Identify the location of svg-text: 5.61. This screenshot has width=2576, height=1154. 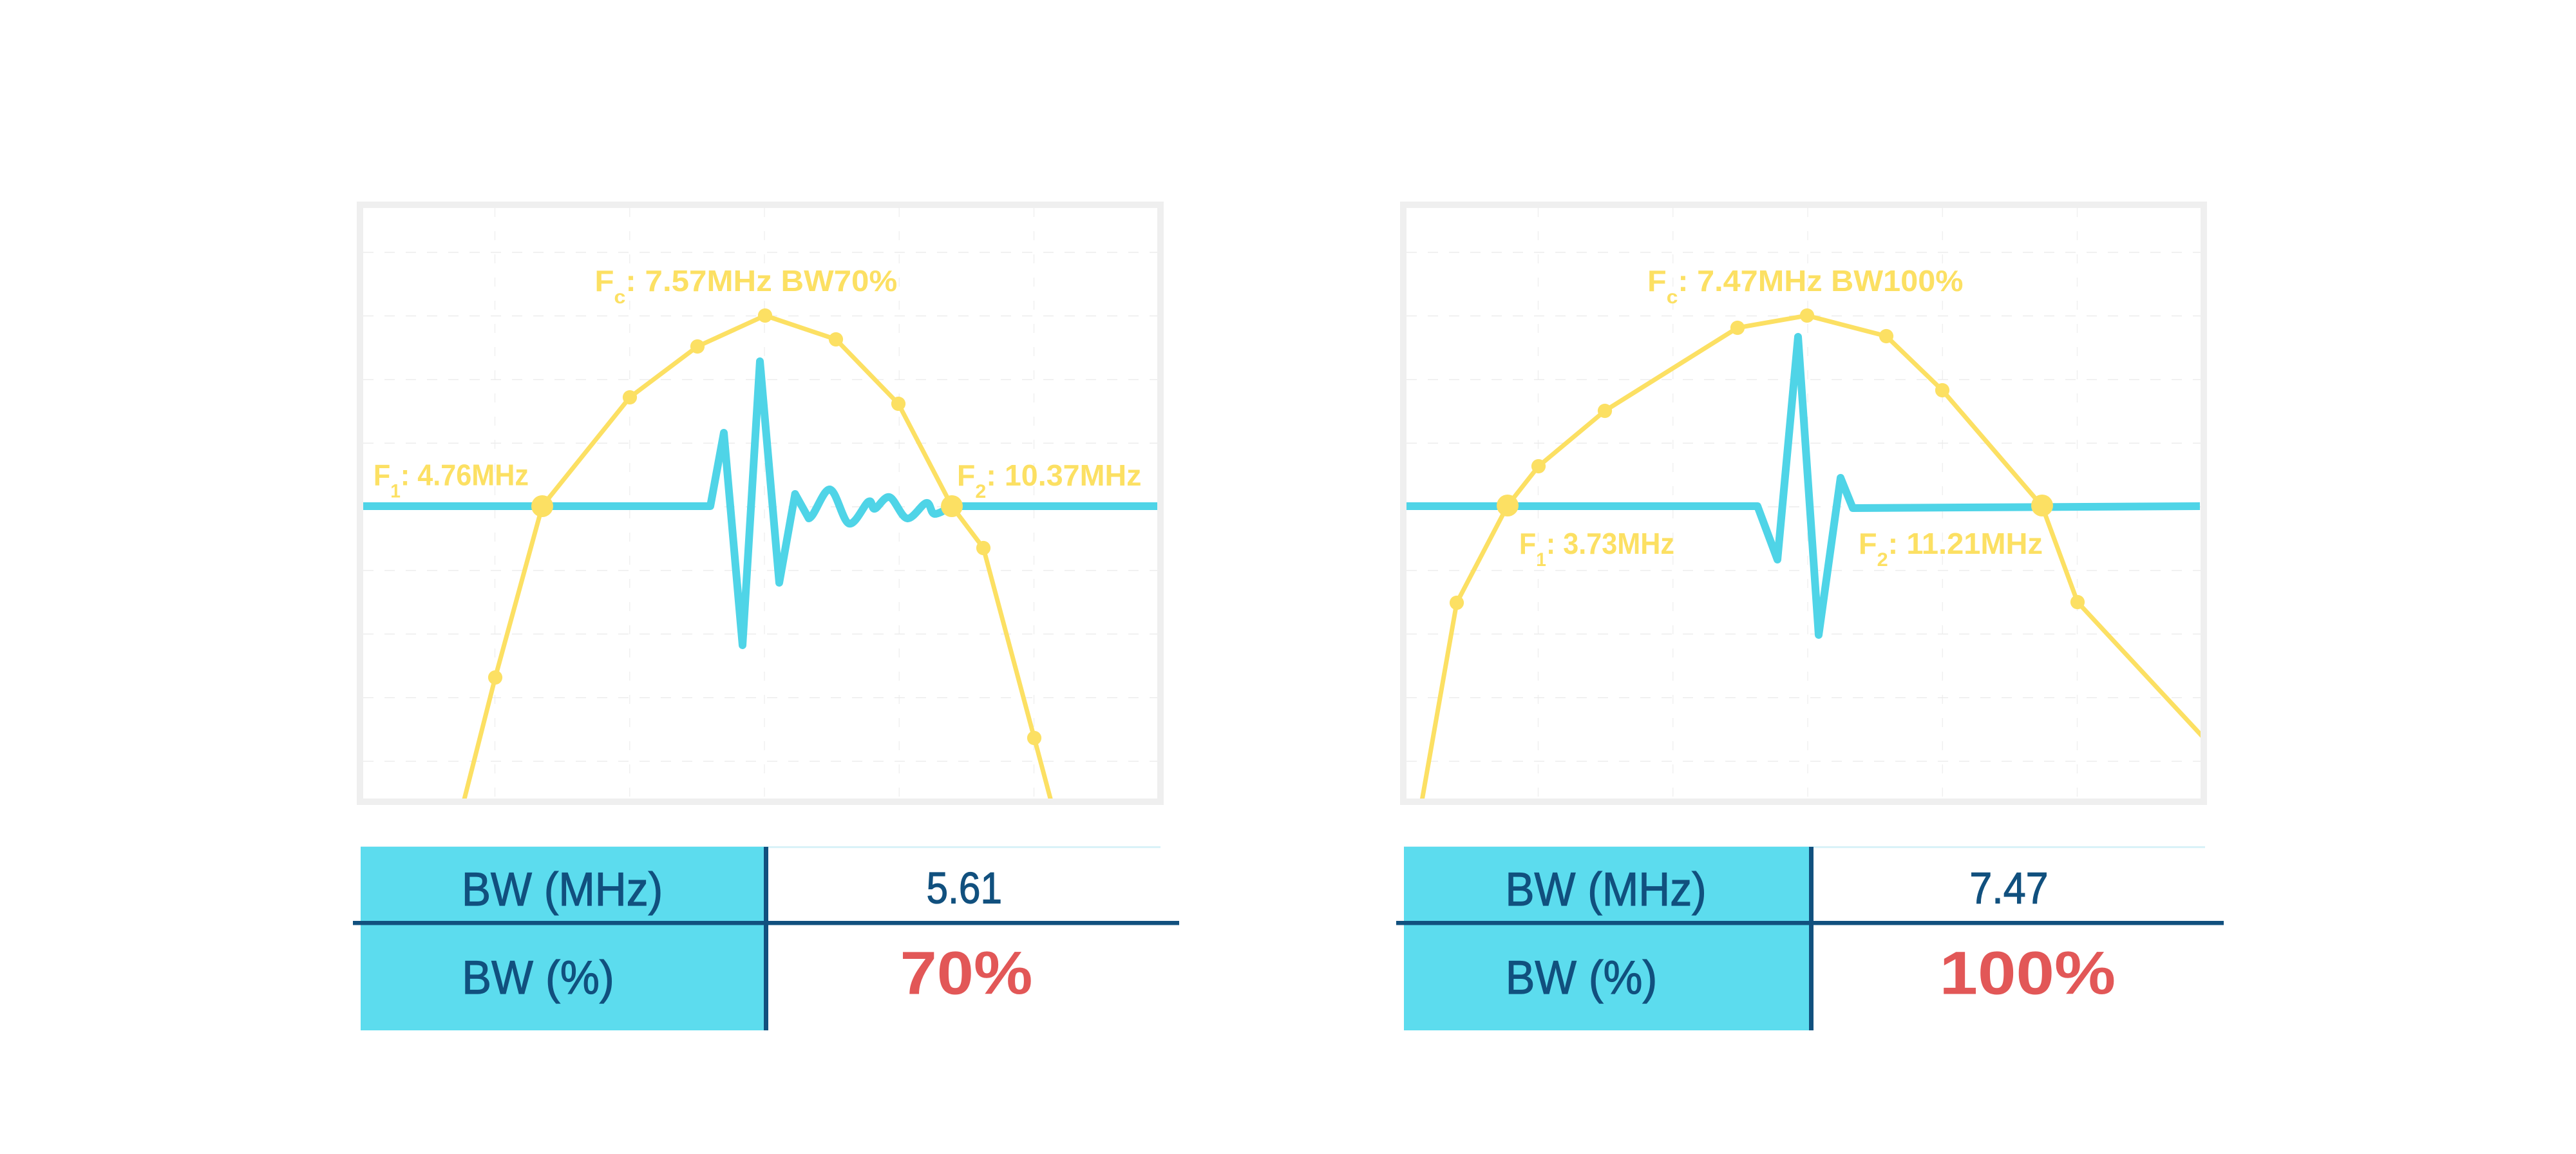
(965, 888).